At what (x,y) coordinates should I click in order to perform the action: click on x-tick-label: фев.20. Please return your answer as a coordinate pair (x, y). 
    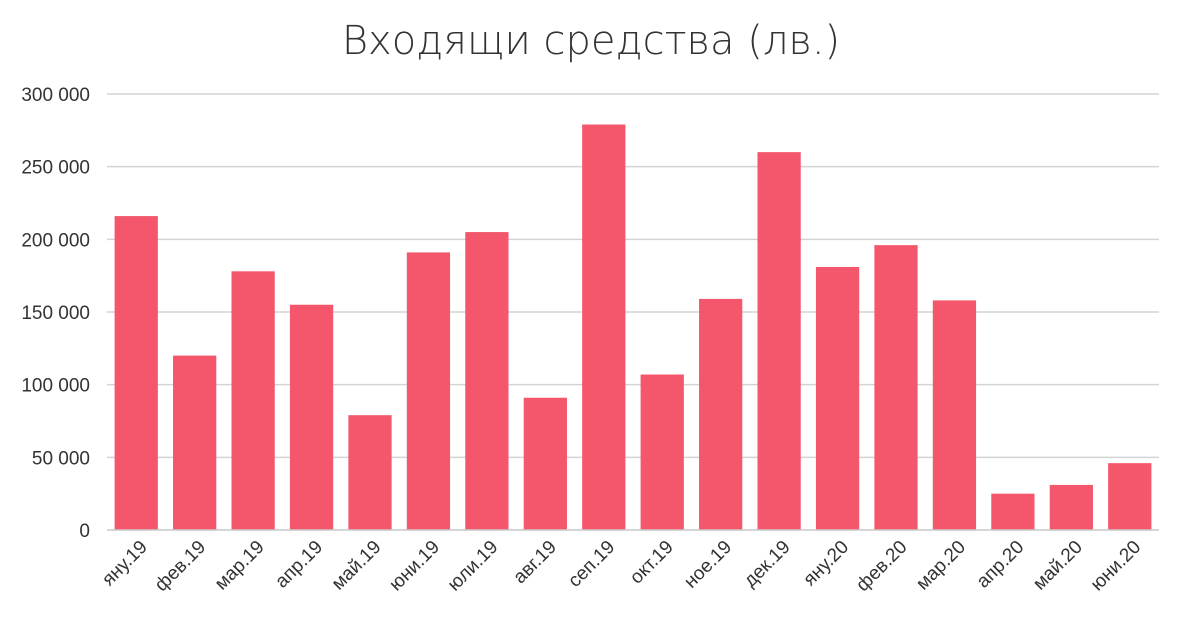
    Looking at the image, I should click on (881, 566).